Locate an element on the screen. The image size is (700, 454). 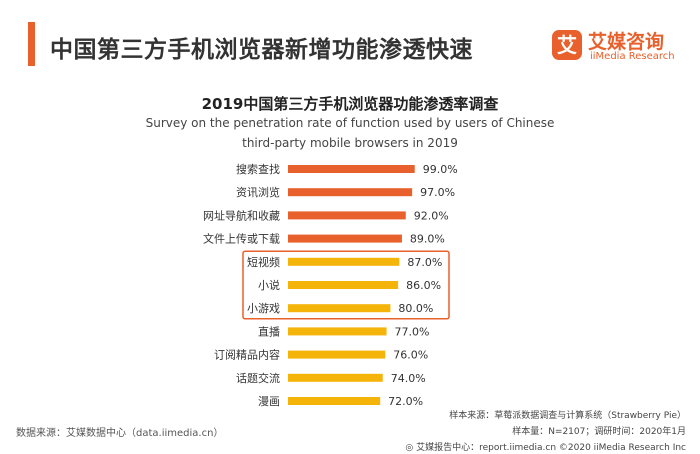
value-label: 77.0% is located at coordinates (412, 331).